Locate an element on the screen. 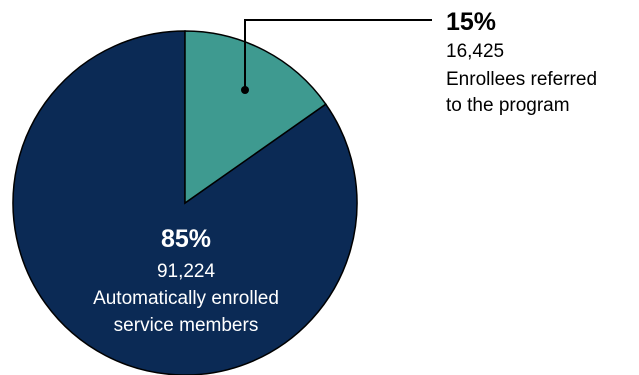  slice-value-label: 16,425 is located at coordinates (475, 51).